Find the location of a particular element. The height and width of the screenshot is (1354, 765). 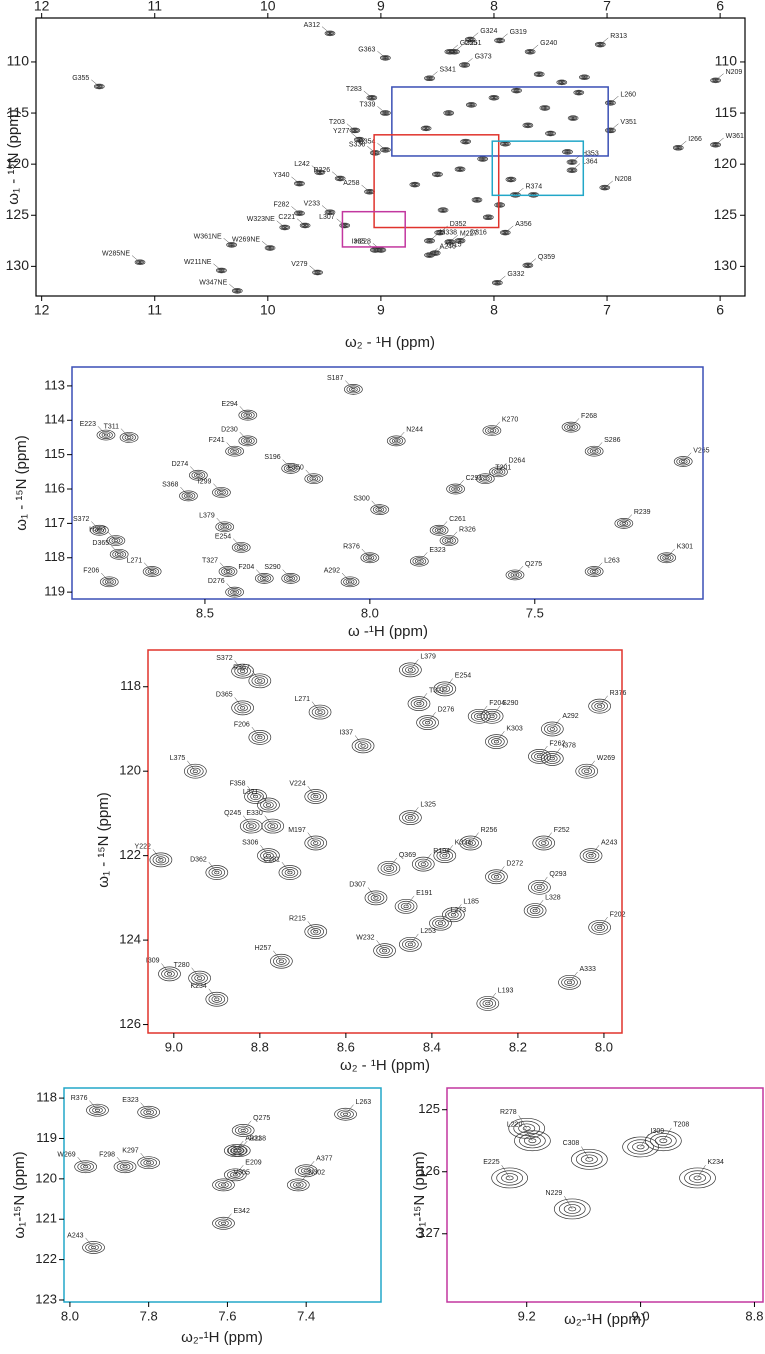

peak-label: S306 is located at coordinates (250, 842).